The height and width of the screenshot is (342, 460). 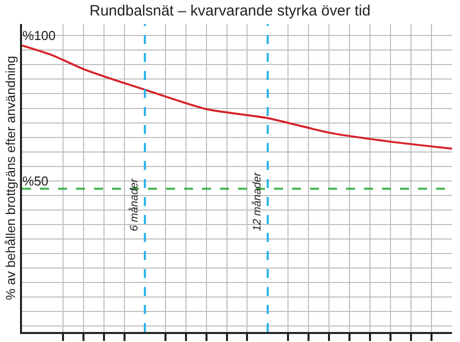 What do you see at coordinates (257, 201) in the screenshot?
I see `ref-line-label: 12 månader` at bounding box center [257, 201].